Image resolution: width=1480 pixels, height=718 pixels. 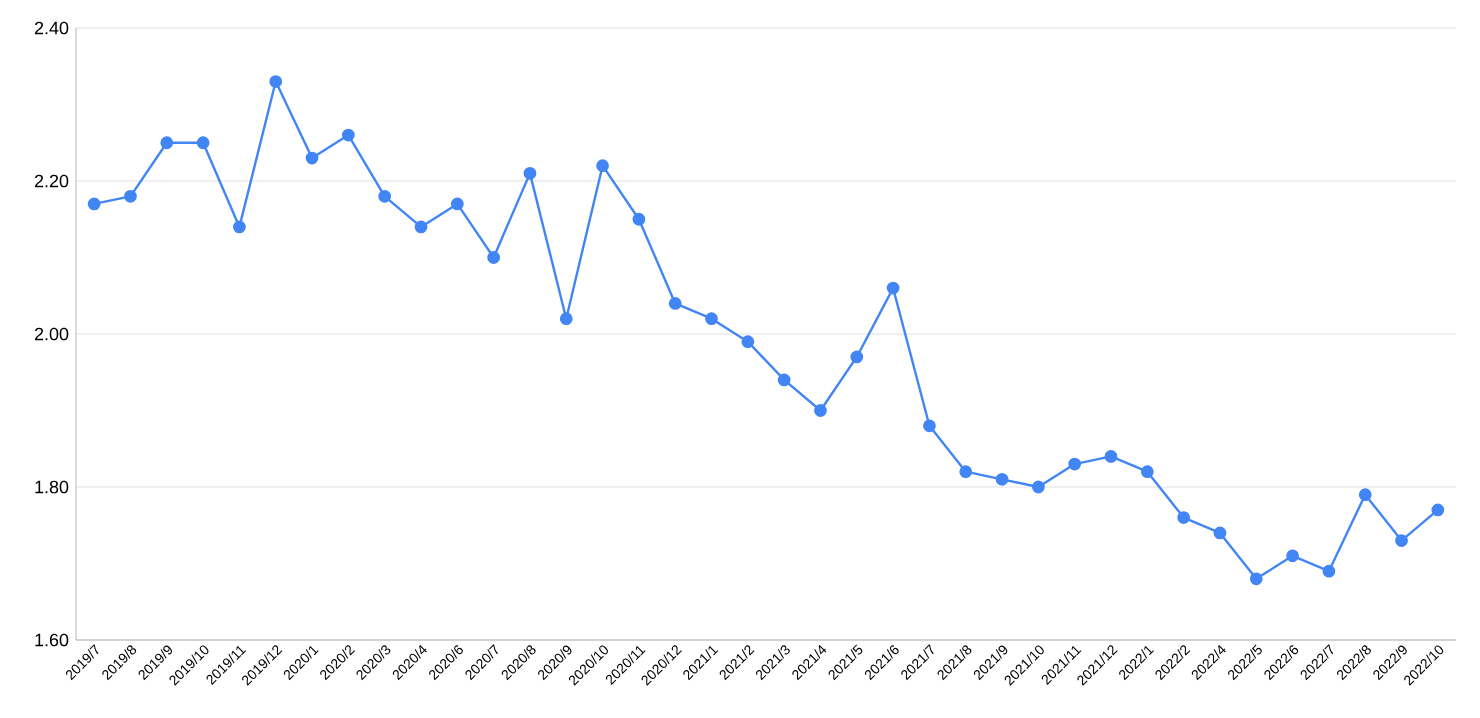 I want to click on y-tick-label: 1.80, so click(x=52, y=487).